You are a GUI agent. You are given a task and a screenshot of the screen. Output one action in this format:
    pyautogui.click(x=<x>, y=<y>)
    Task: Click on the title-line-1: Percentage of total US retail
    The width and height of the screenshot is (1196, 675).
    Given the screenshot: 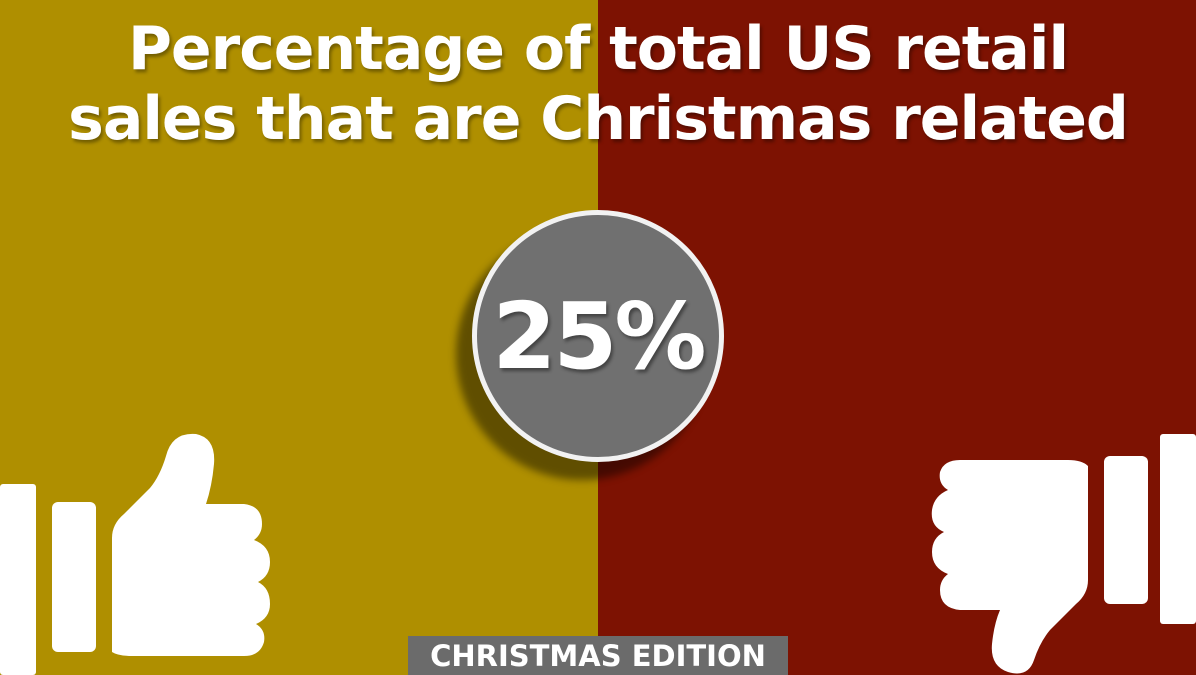 What is the action you would take?
    pyautogui.click(x=598, y=49)
    